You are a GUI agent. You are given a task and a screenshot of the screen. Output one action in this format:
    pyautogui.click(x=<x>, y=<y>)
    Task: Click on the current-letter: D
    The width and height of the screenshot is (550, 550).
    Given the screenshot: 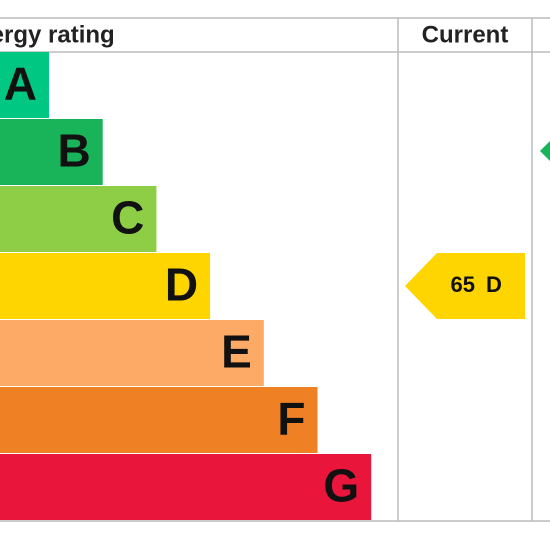 What is the action you would take?
    pyautogui.click(x=494, y=284)
    